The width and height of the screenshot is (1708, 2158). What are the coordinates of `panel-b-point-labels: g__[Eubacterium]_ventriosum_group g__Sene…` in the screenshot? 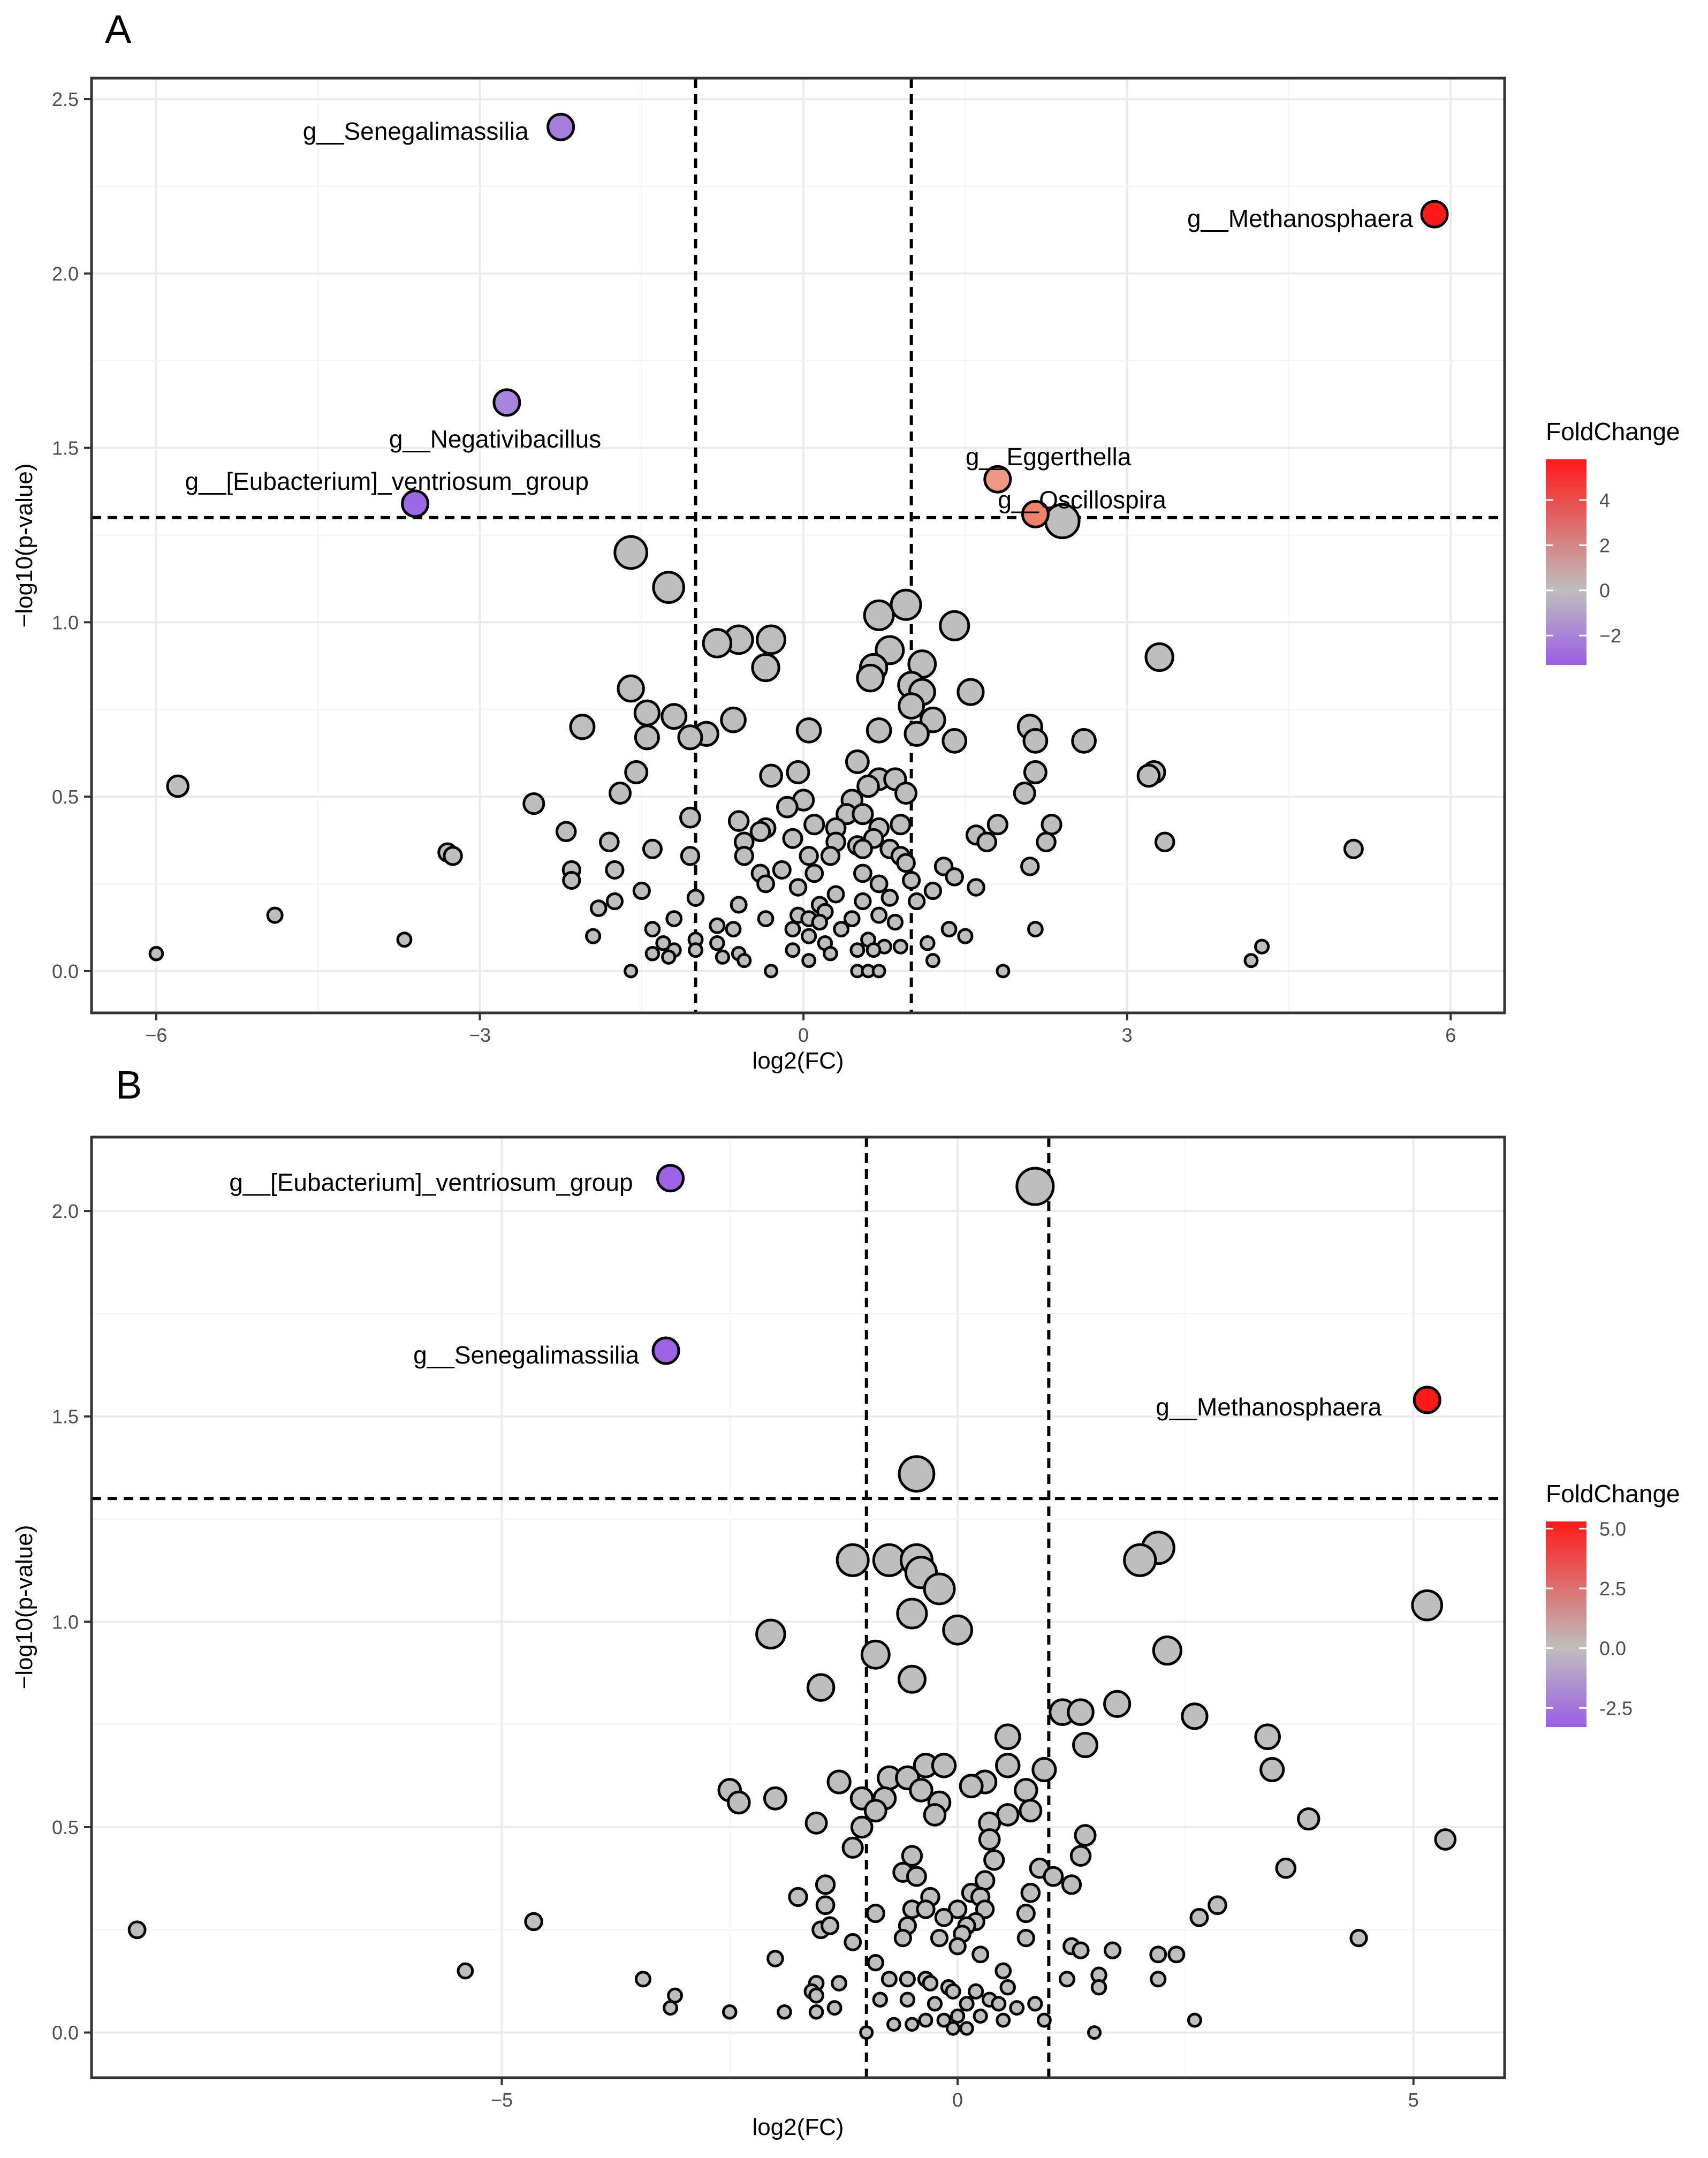 It's located at (805, 1295).